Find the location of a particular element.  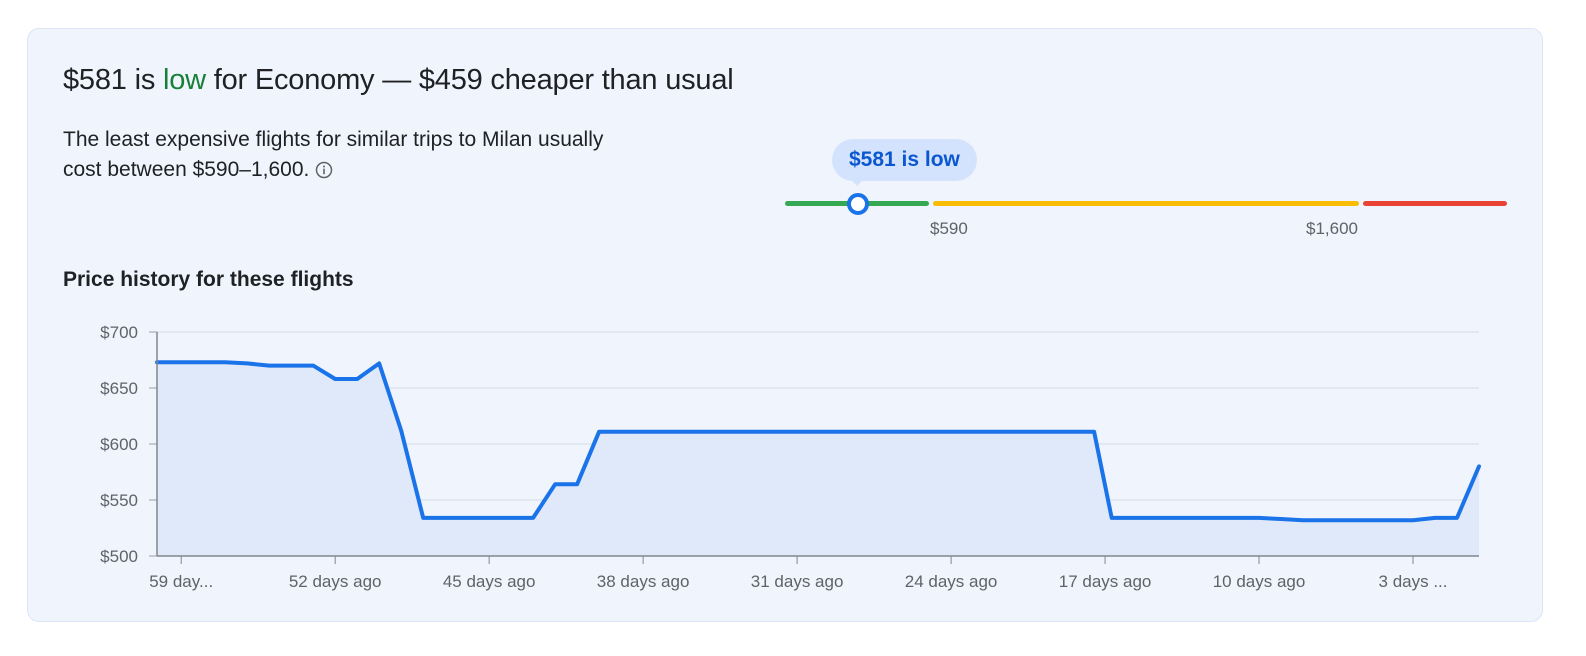

high-price-segment is located at coordinates (1435, 203).